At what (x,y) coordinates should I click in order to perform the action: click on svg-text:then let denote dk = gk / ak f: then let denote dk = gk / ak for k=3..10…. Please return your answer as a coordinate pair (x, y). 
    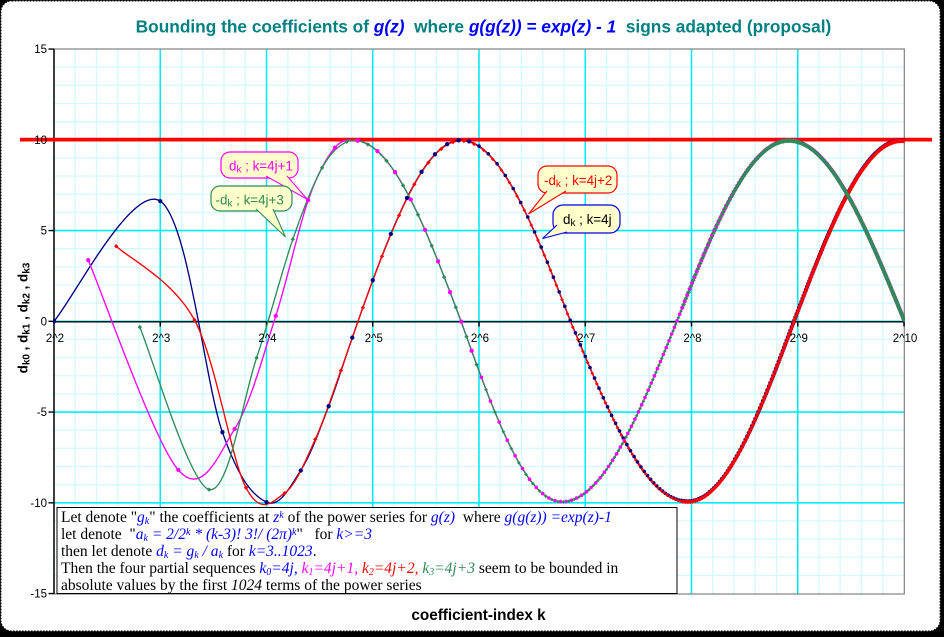
    Looking at the image, I should click on (189, 552).